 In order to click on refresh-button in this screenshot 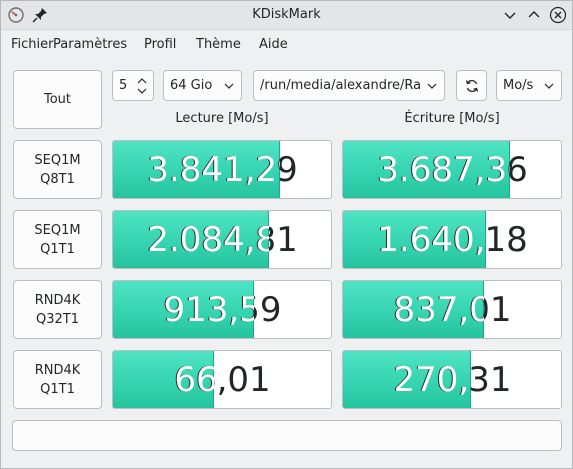, I will do `click(471, 85)`.